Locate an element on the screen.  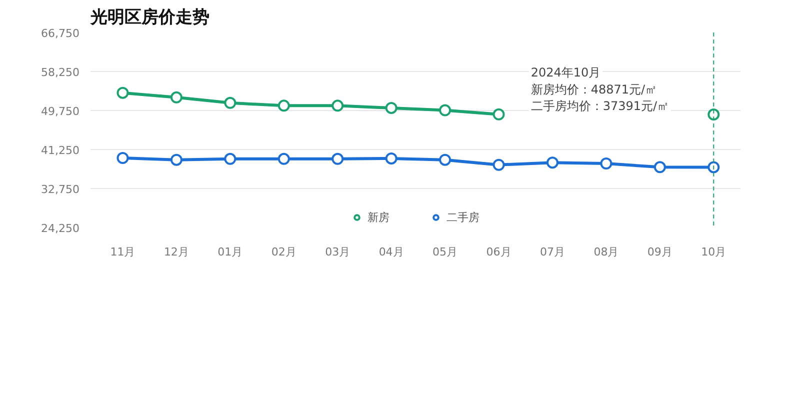
annotation: 新房均价：48871元/㎡ is located at coordinates (594, 89).